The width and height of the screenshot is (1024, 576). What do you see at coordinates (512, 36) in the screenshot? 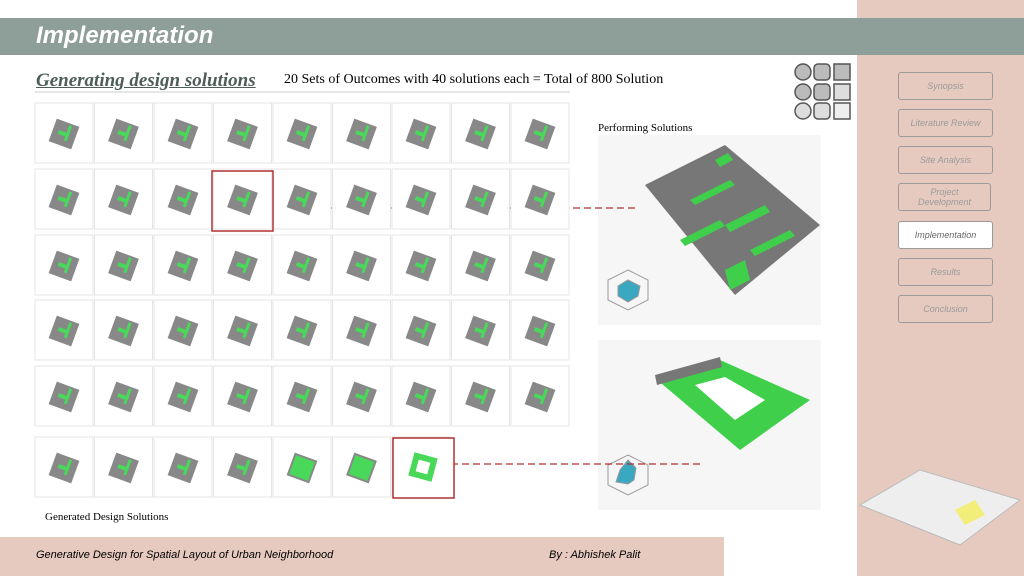
I see `title-bar` at bounding box center [512, 36].